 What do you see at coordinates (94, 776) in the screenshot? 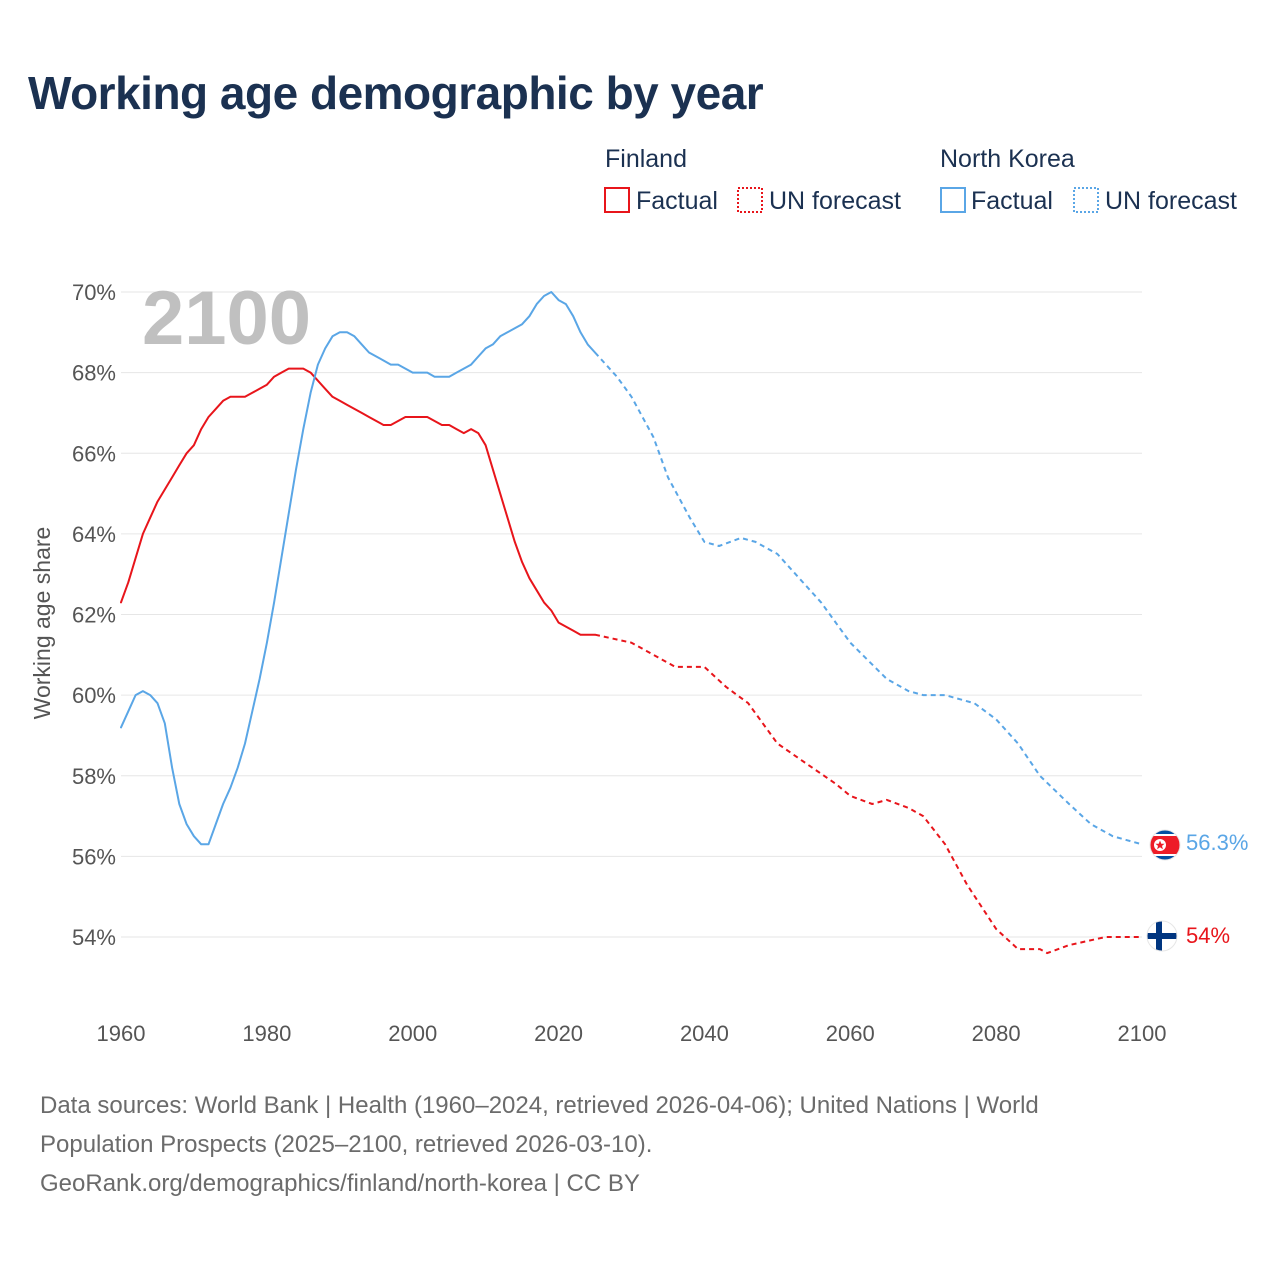
I see `y-tick-58: 58%` at bounding box center [94, 776].